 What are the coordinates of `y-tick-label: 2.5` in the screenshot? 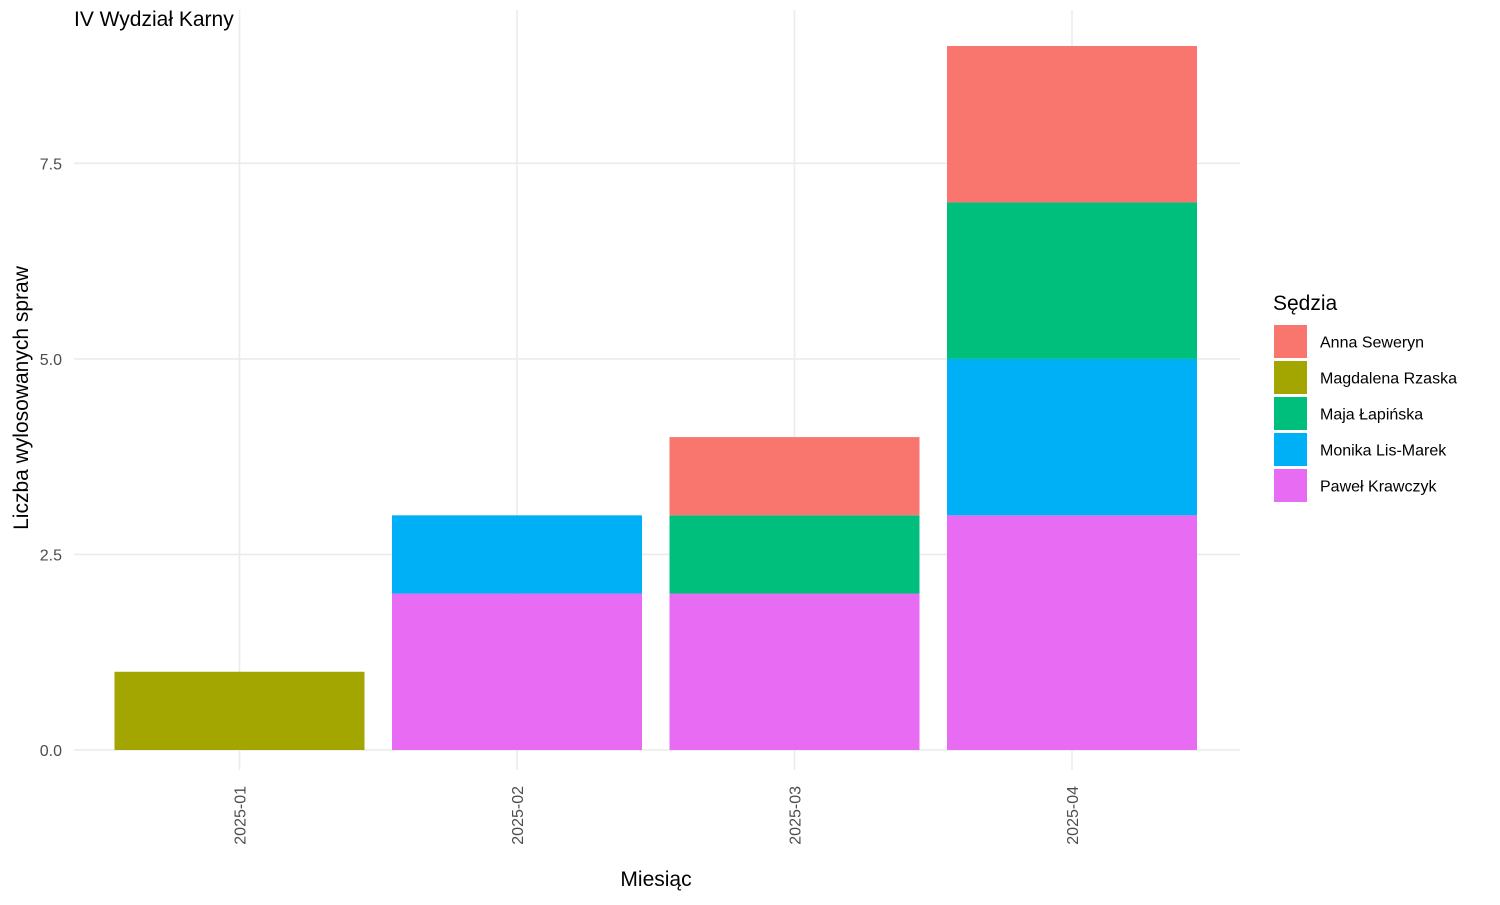 It's located at (51, 555).